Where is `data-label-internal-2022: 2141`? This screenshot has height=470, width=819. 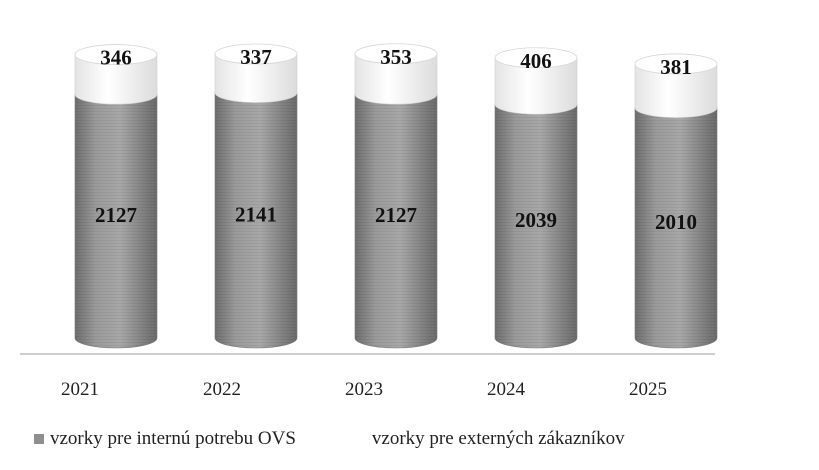
data-label-internal-2022: 2141 is located at coordinates (256, 214).